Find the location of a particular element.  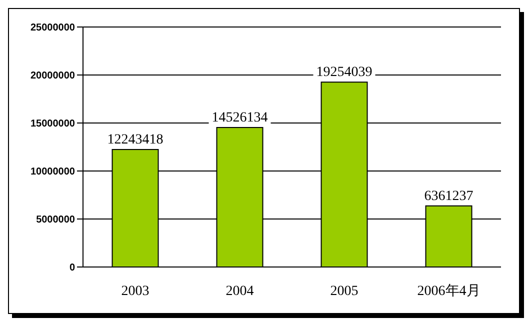

y-tick-label: 10000000 is located at coordinates (53, 172).